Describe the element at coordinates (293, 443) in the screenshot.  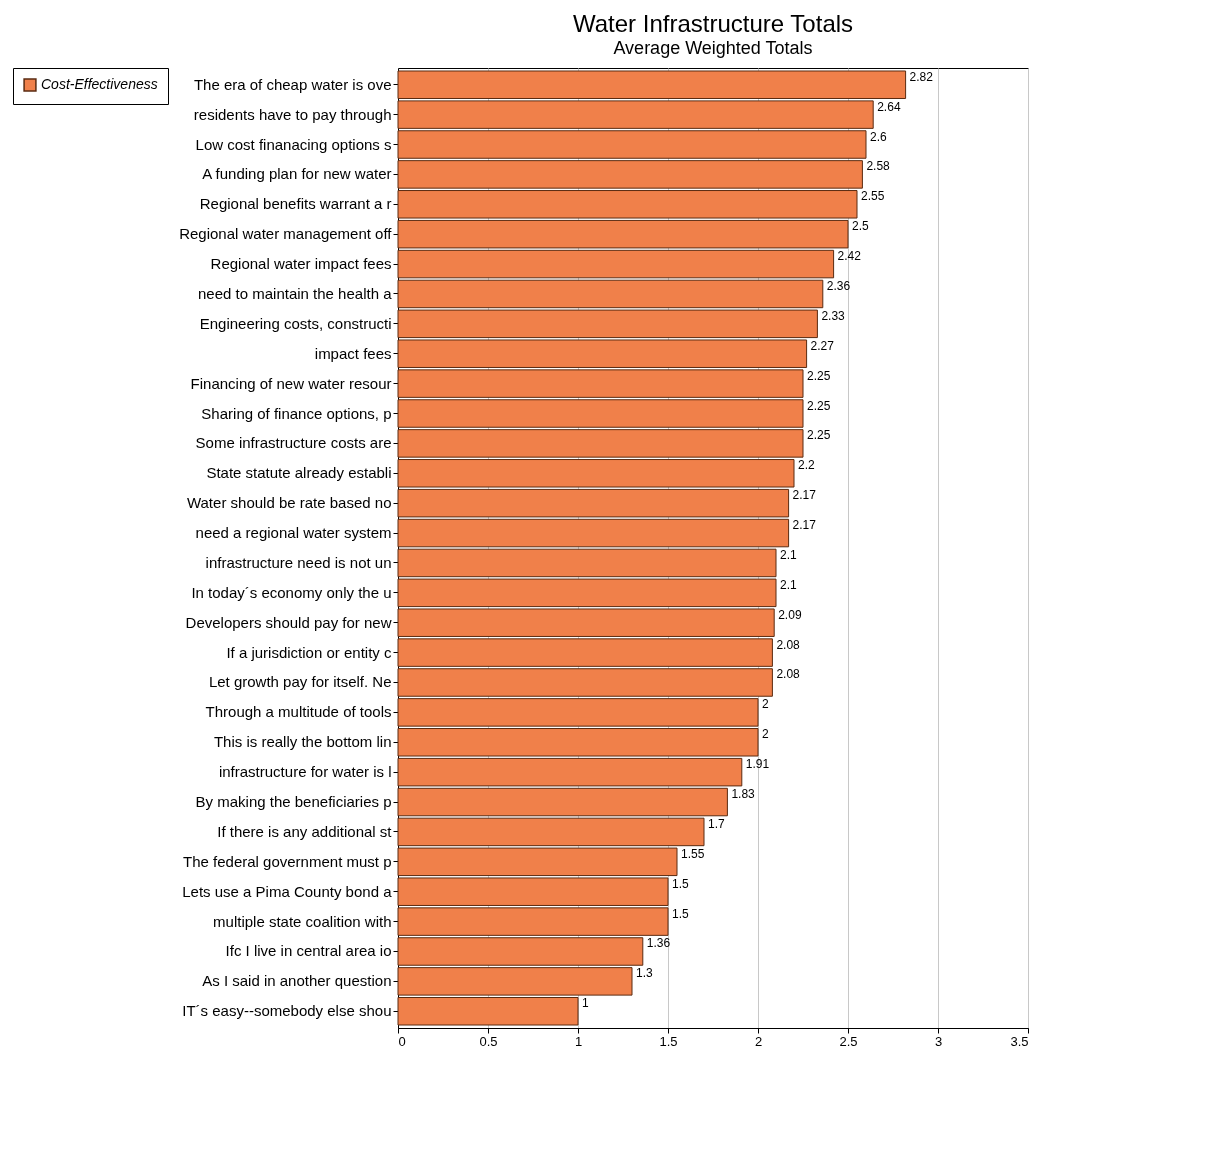
I see `y-tick-label: Some infrastructure costs are` at that location.